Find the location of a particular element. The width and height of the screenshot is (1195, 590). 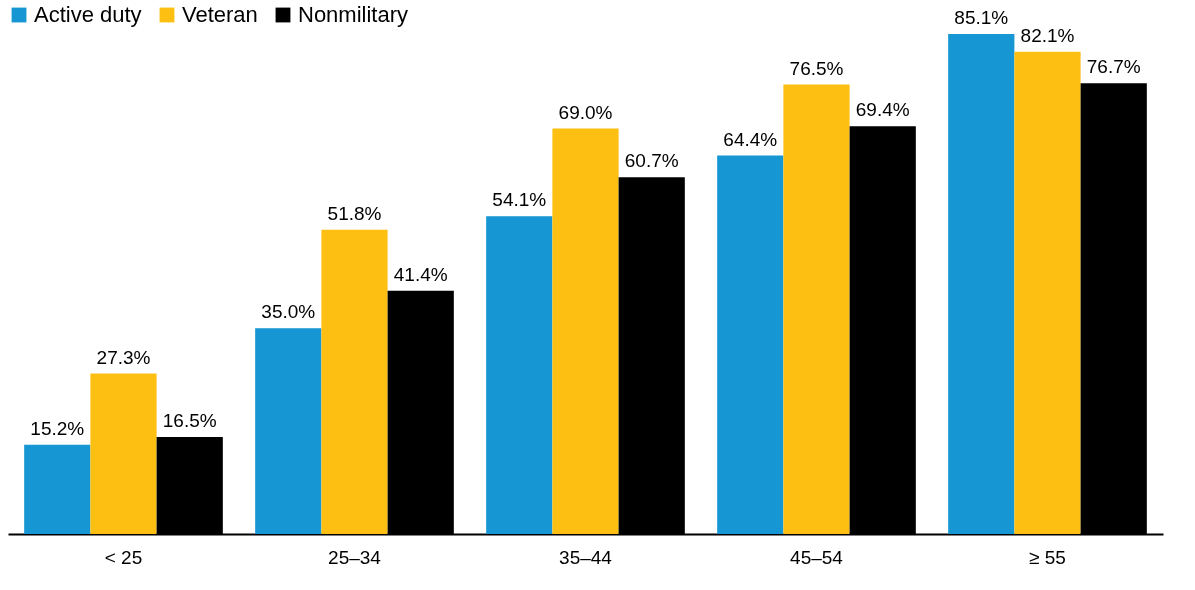

x-tick-label: 35–44 is located at coordinates (586, 557).